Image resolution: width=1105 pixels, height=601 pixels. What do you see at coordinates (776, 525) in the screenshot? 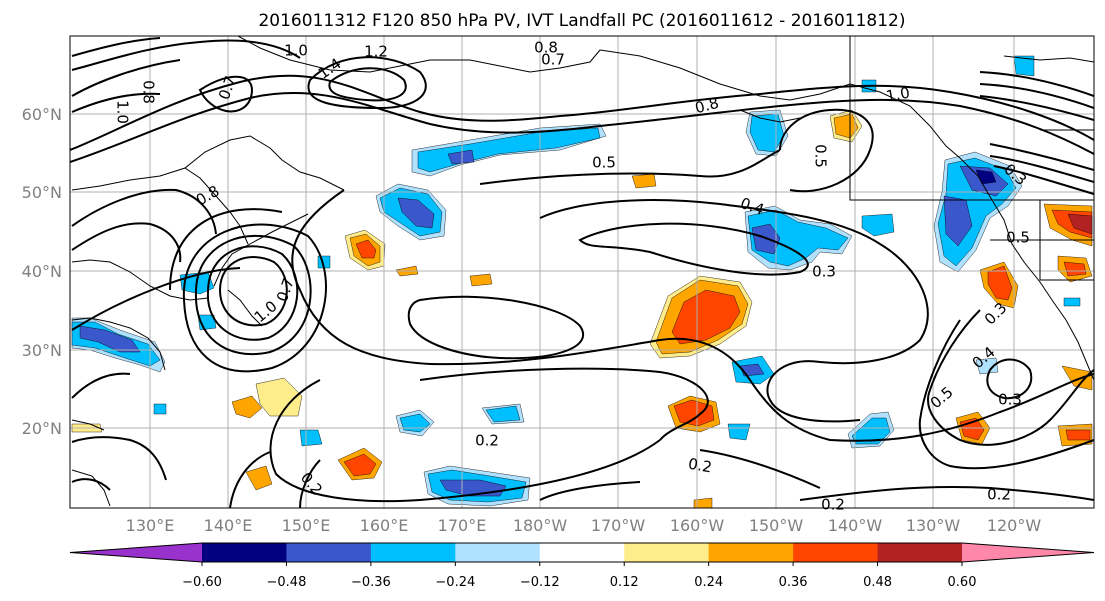
I see `lon-label: 150°W` at bounding box center [776, 525].